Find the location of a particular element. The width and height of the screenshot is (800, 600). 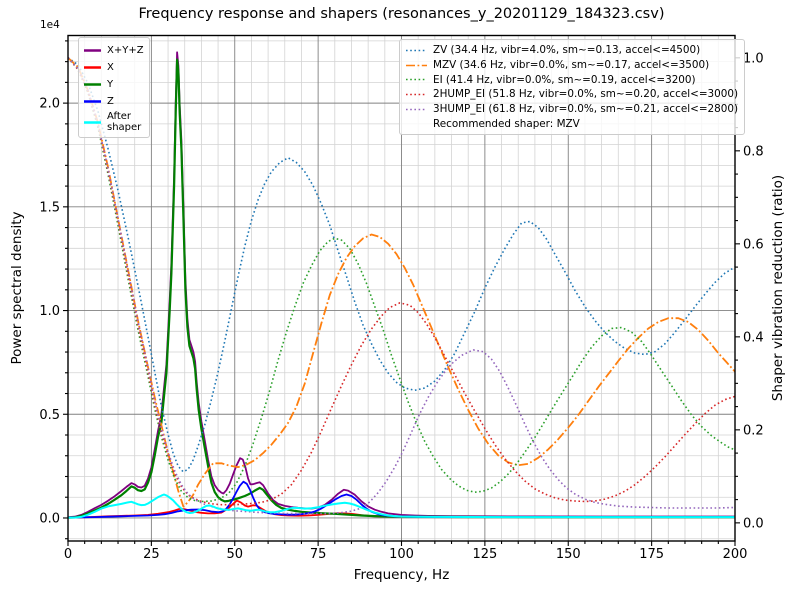

legend-line-sample-2hump-ei is located at coordinates (416, 94).